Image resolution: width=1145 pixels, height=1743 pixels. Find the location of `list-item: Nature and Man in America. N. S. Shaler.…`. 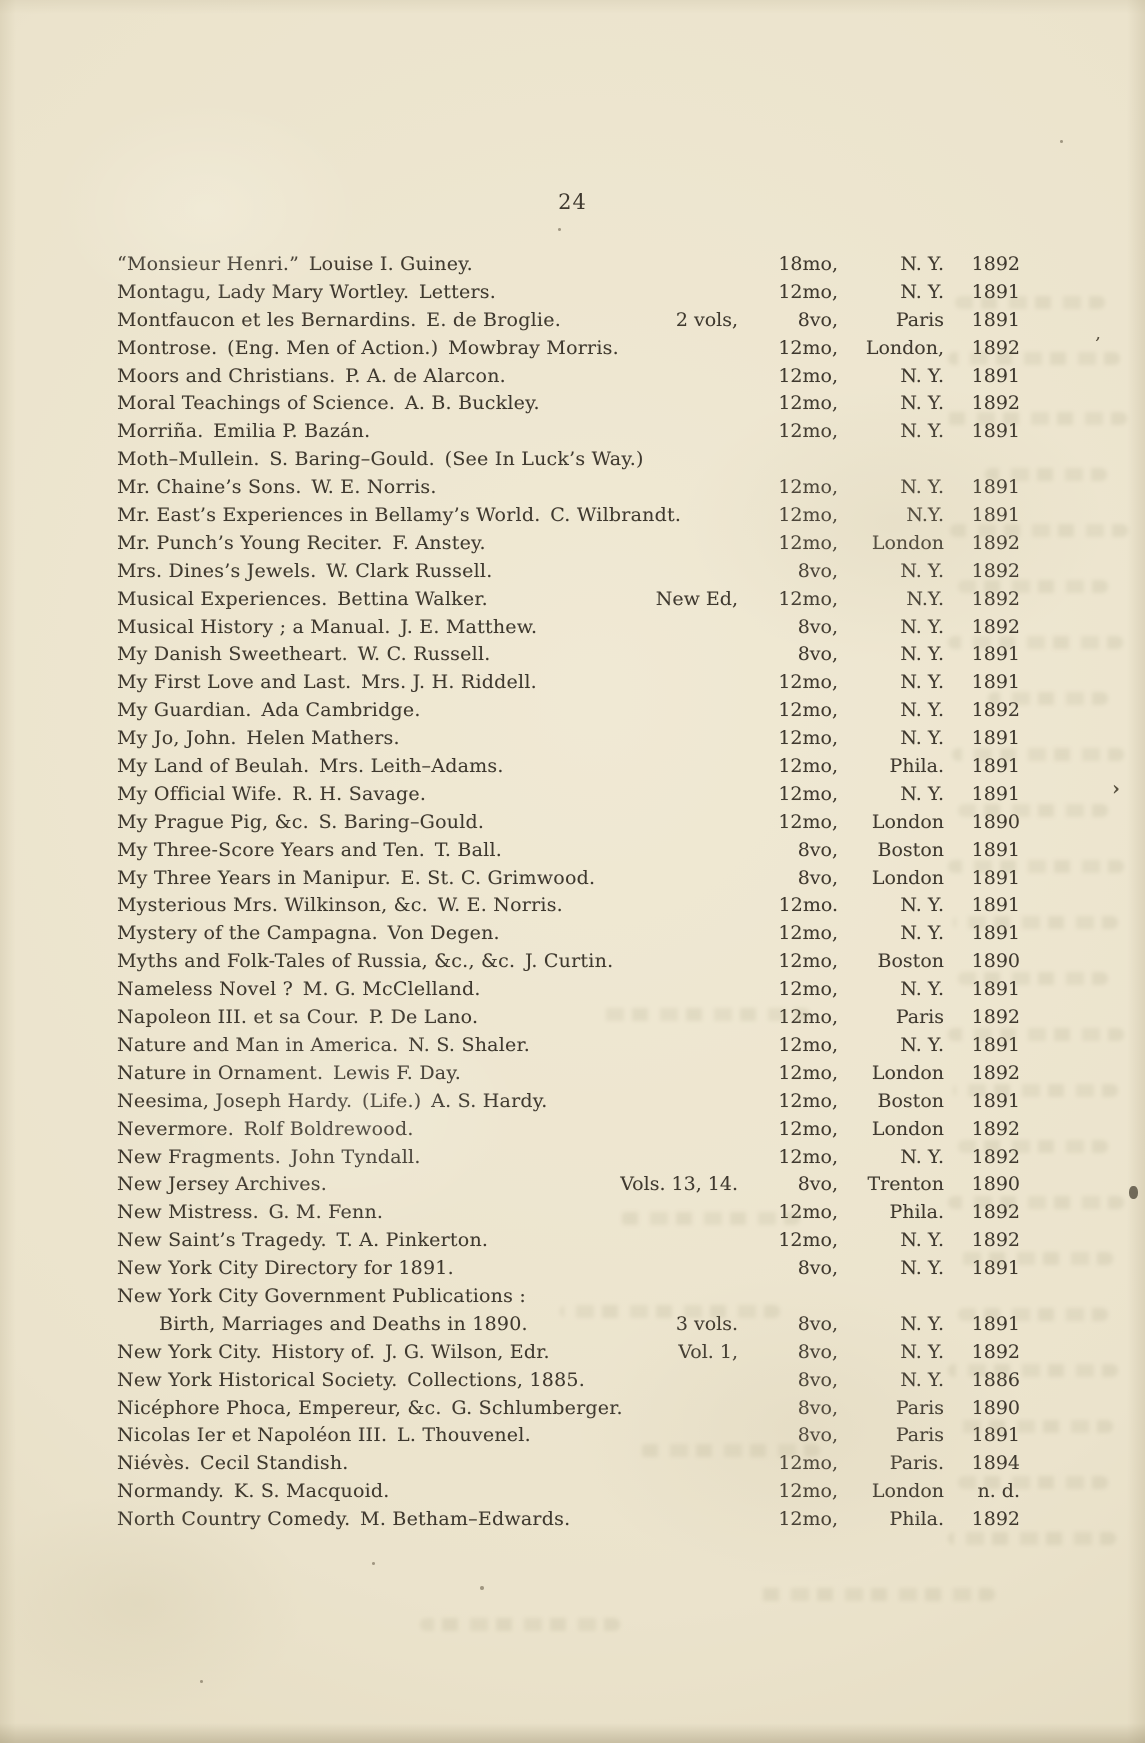

list-item: Nature and Man in America. N. S. Shaler.… is located at coordinates (568, 1046).